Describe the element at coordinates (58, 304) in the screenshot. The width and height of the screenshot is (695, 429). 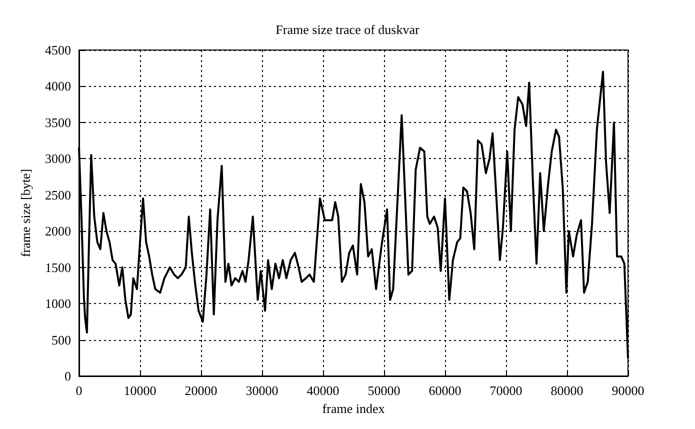
I see `y-tick-label: 1000` at that location.